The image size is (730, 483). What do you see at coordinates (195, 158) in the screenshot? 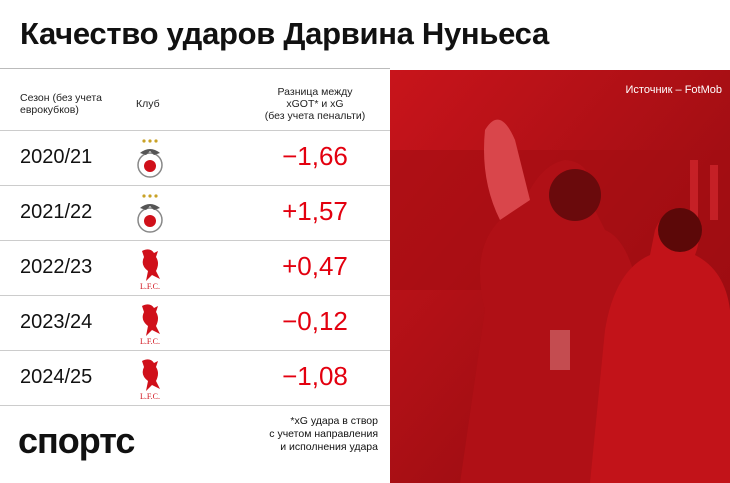
I see `table-row: 2020/21 −1,66` at bounding box center [195, 158].